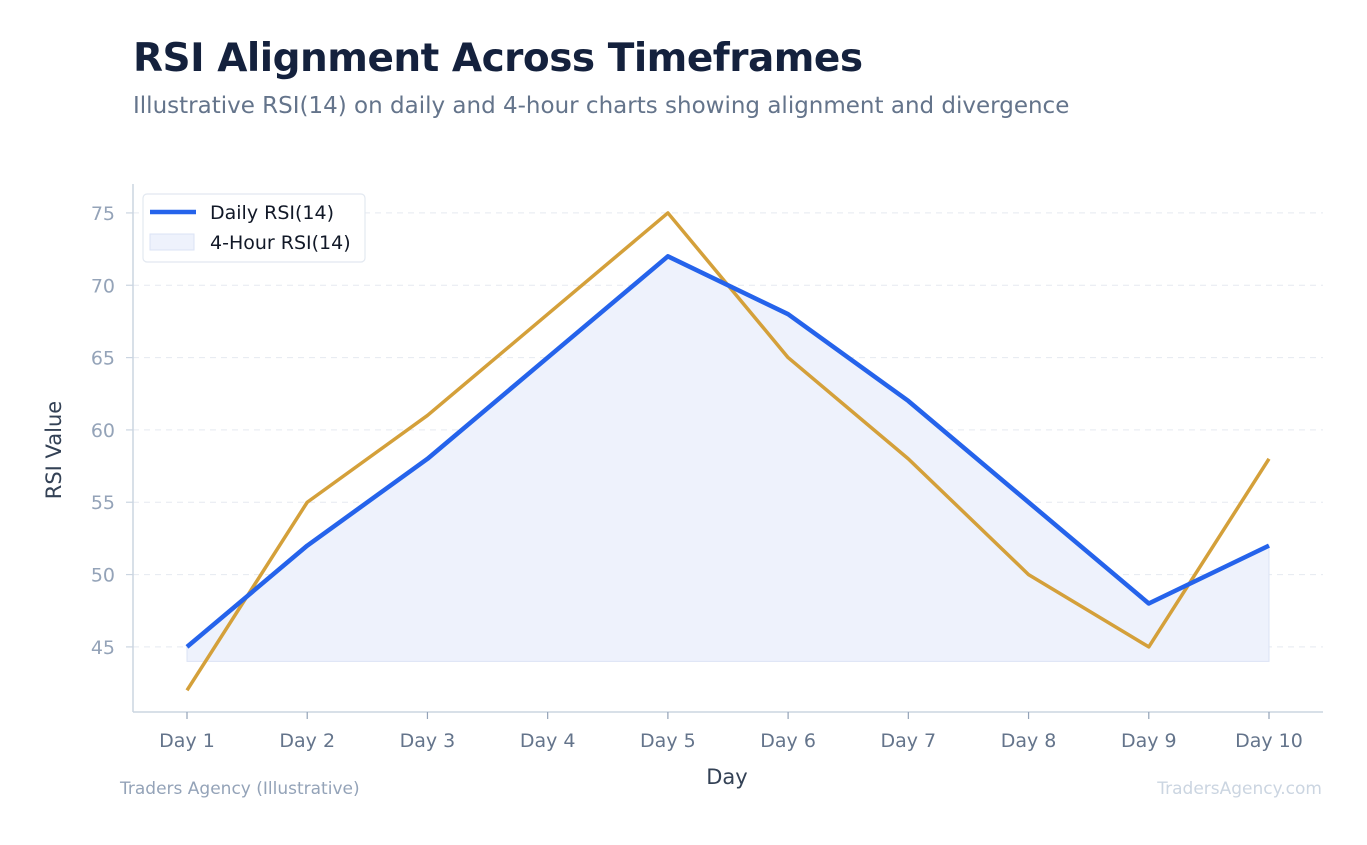  Describe the element at coordinates (103, 286) in the screenshot. I see `y-tick-label-70: 70` at that location.